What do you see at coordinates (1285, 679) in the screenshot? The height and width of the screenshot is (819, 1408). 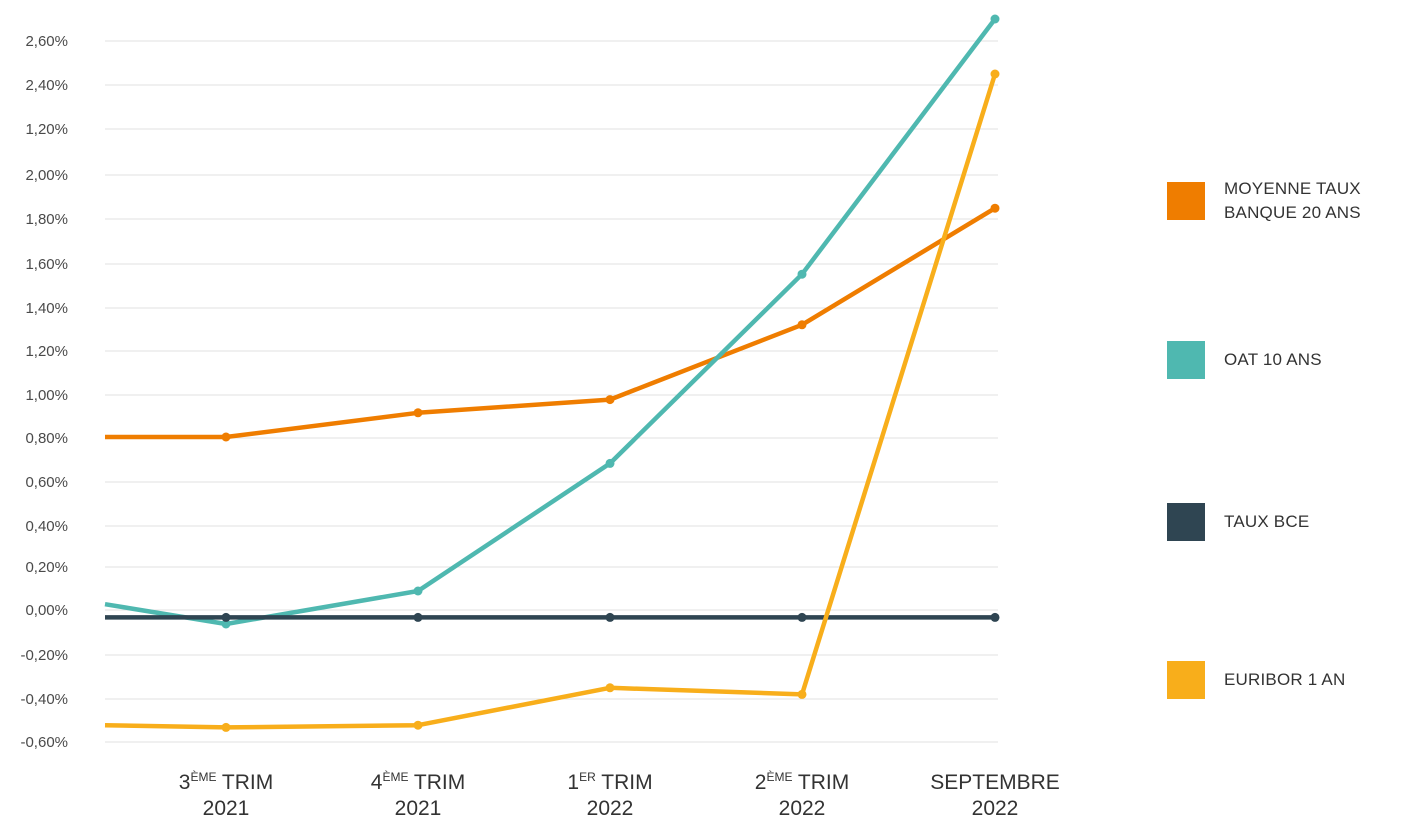 I see `legend-label: EURIBOR 1 AN` at bounding box center [1285, 679].